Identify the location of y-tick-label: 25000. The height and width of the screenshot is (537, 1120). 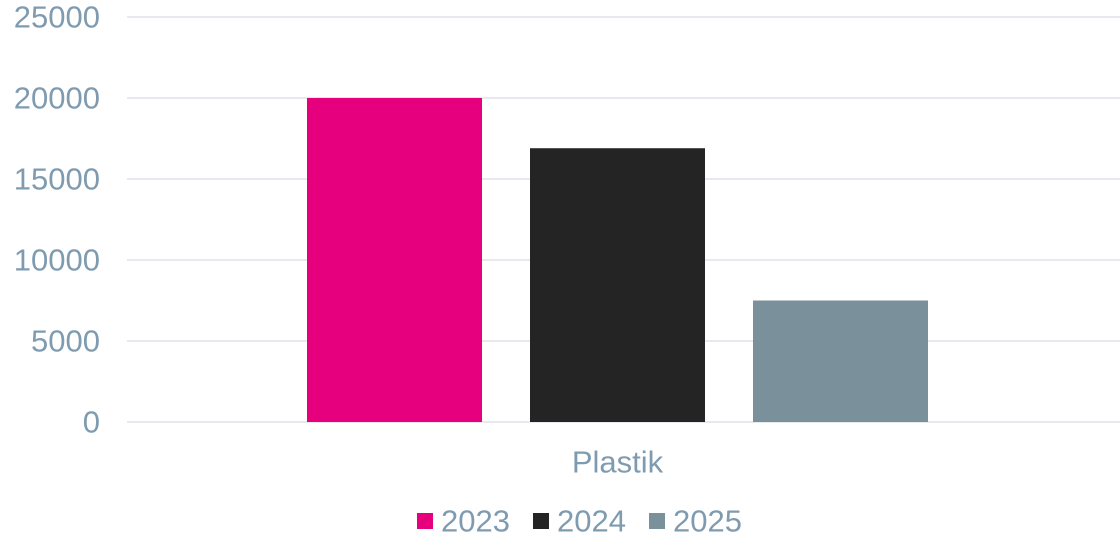
(57, 17).